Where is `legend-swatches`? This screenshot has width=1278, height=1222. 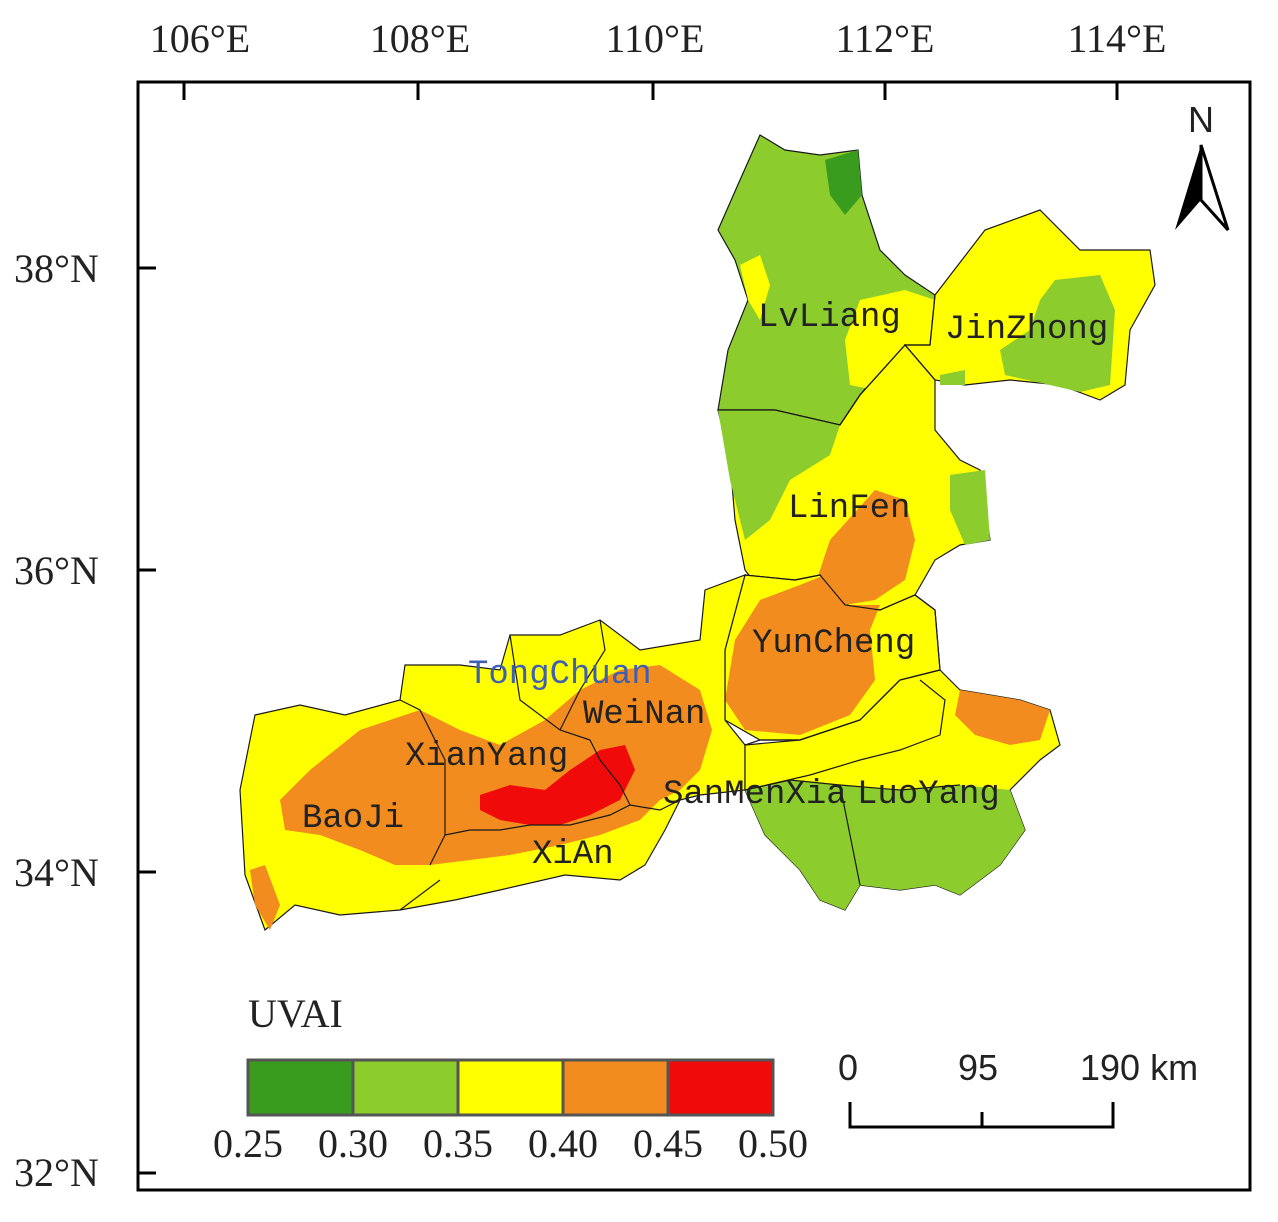 legend-swatches is located at coordinates (510, 1087).